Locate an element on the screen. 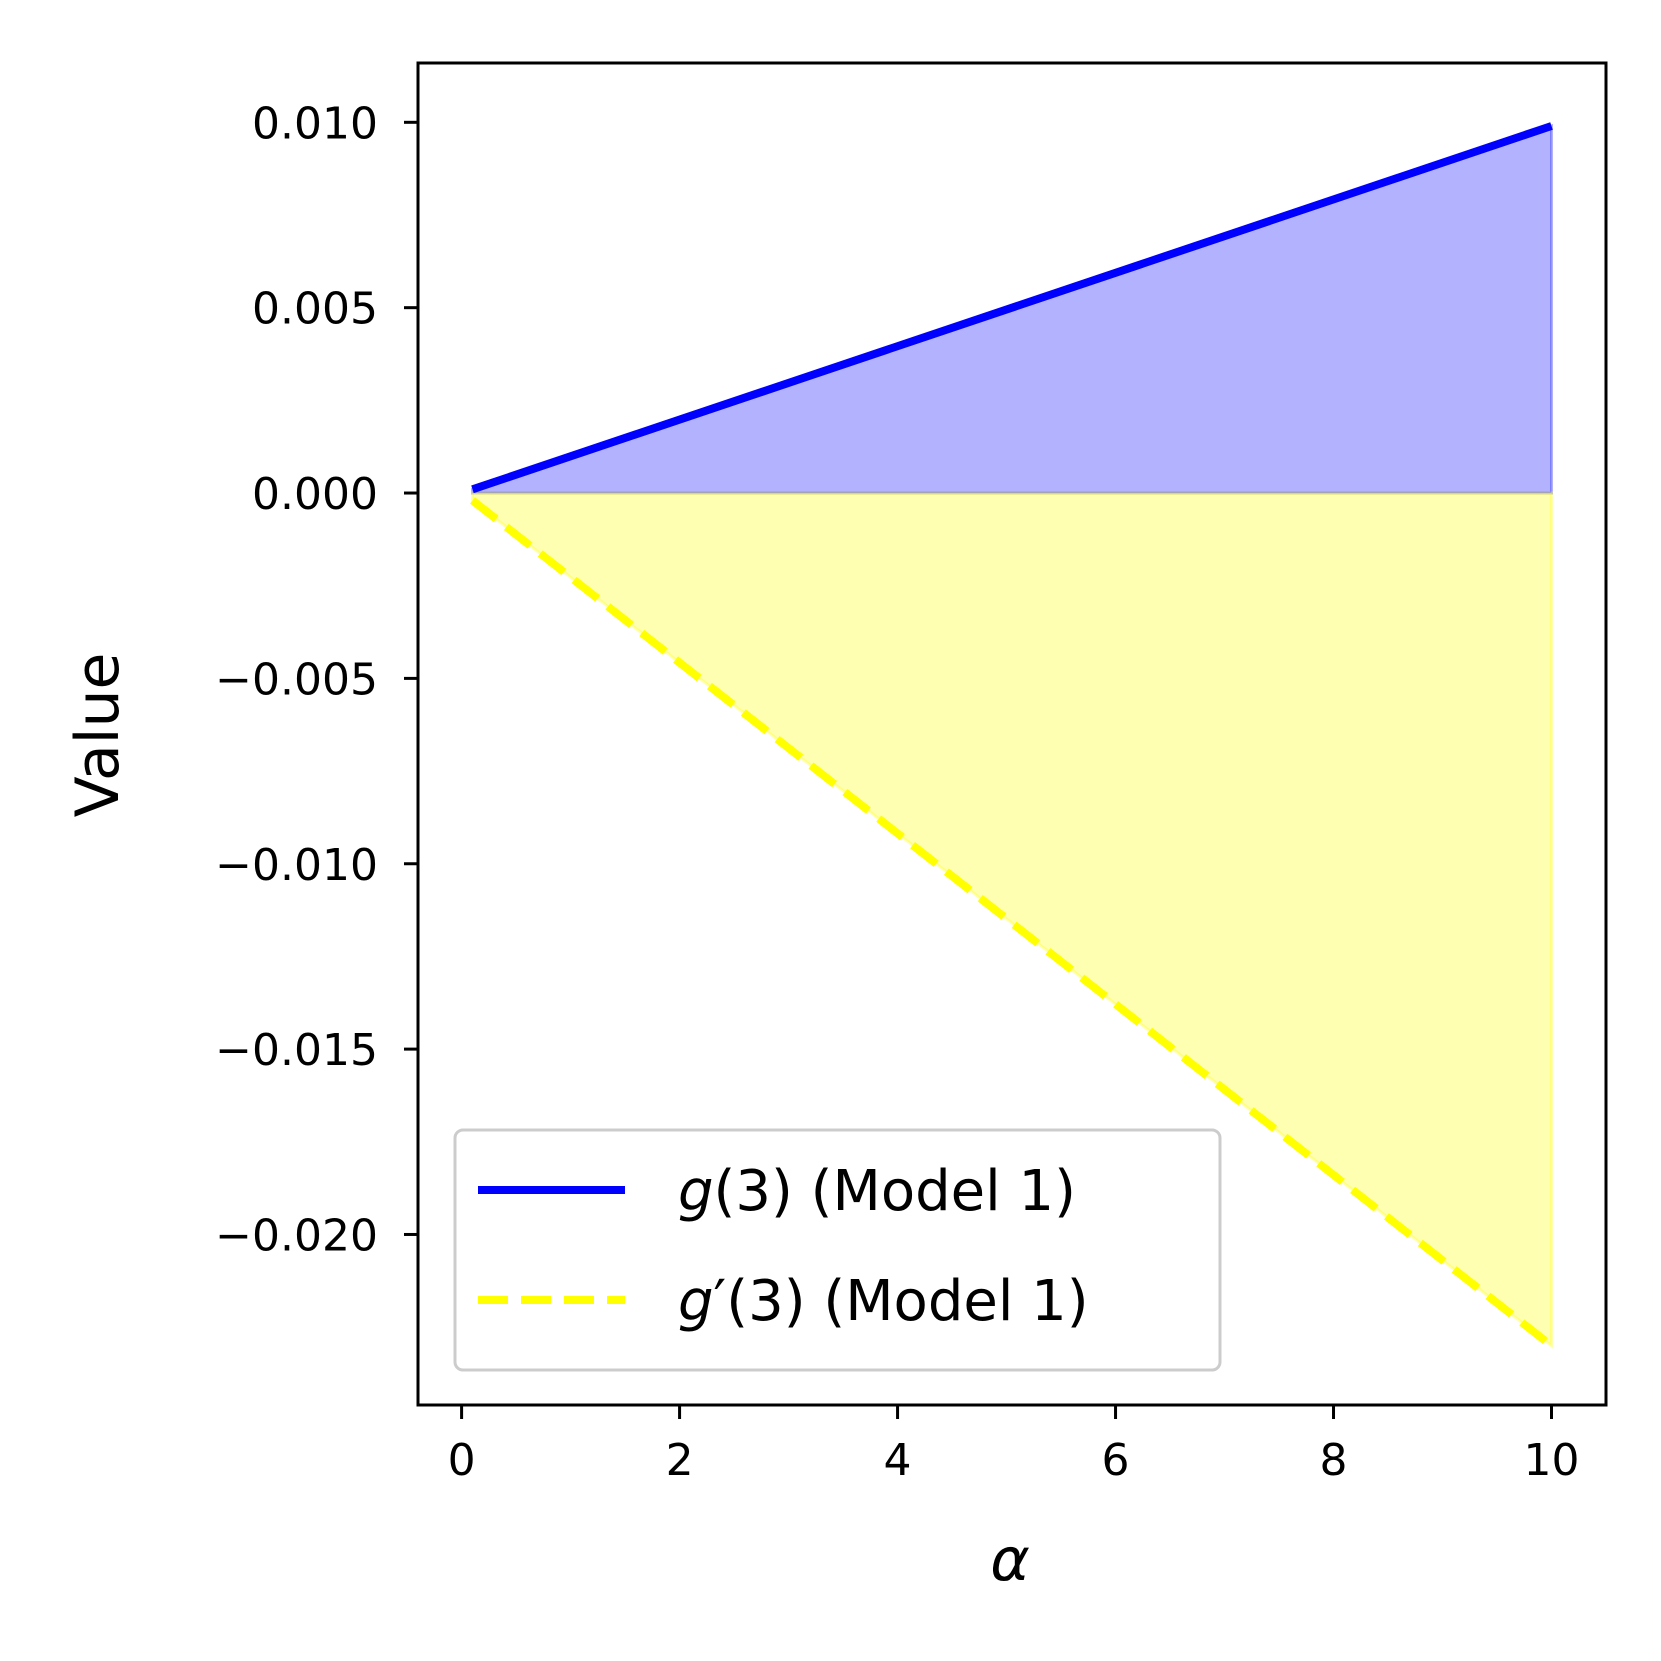 The width and height of the screenshot is (1661, 1661). y-axis-label: Value is located at coordinates (98, 735).